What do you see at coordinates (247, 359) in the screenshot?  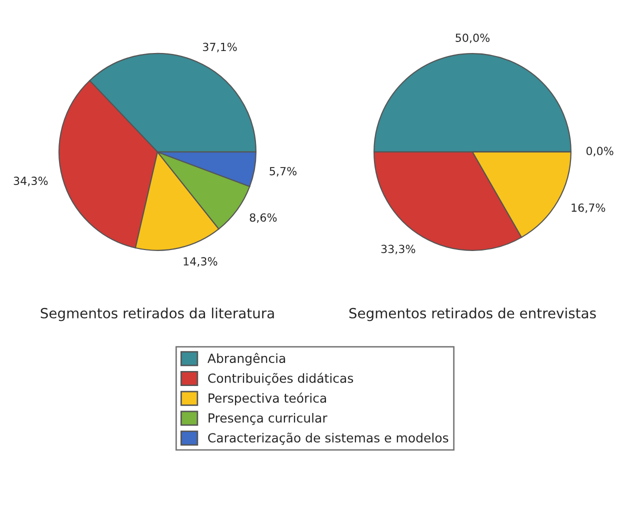 I see `legend-label: Abrangência` at bounding box center [247, 359].